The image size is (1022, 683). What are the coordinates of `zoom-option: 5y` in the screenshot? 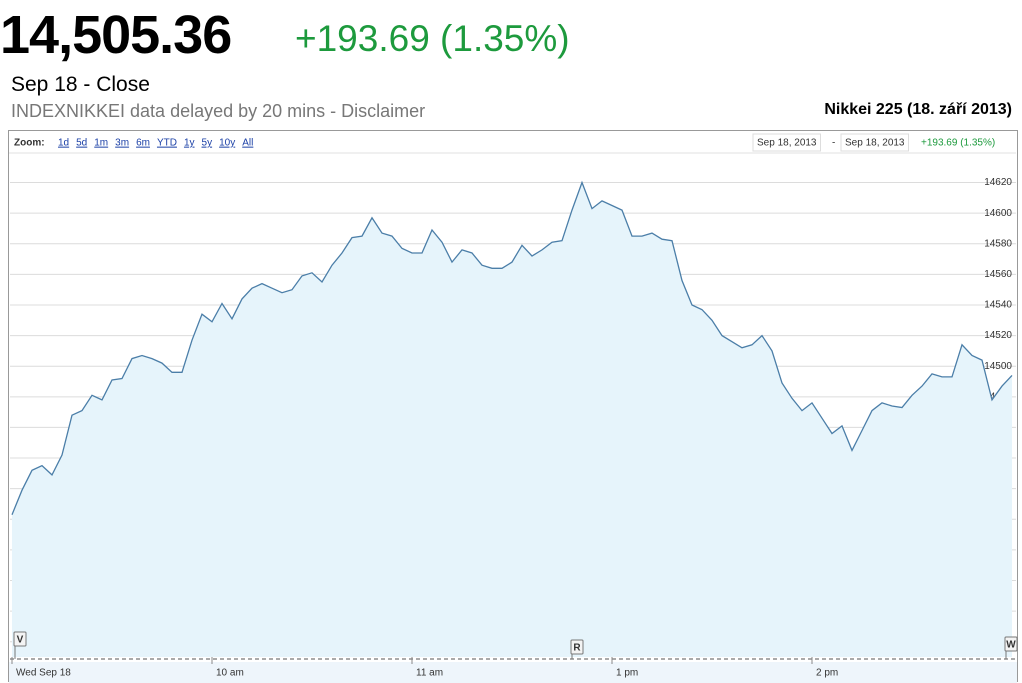 It's located at (207, 143).